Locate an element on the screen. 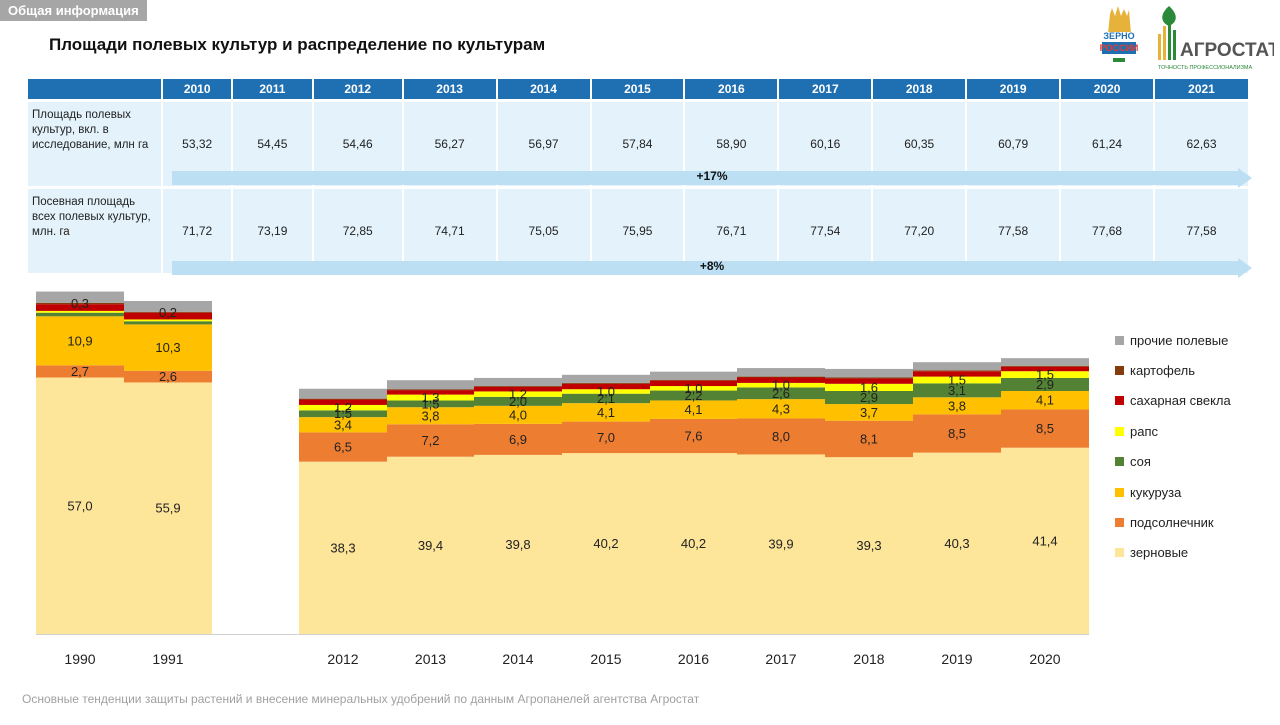 Image resolution: width=1280 pixels, height=725 pixels. table-cell: 75,05 is located at coordinates (543, 229).